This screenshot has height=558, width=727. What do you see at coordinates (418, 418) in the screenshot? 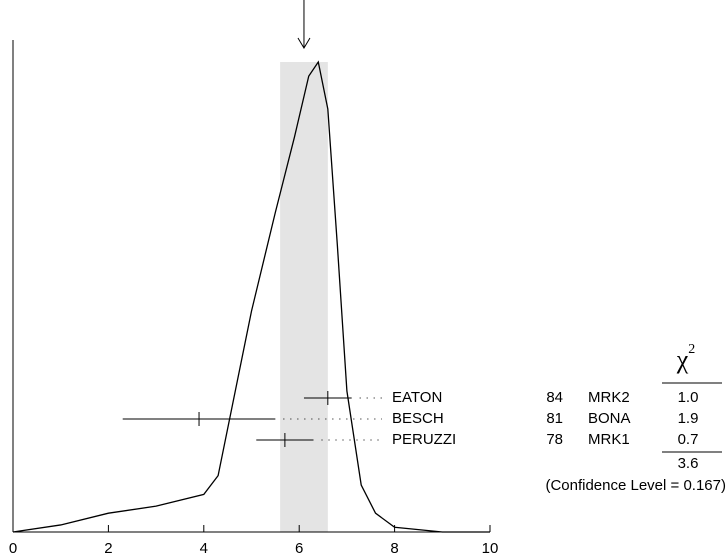
I see `experiment-name: BESCH` at bounding box center [418, 418].